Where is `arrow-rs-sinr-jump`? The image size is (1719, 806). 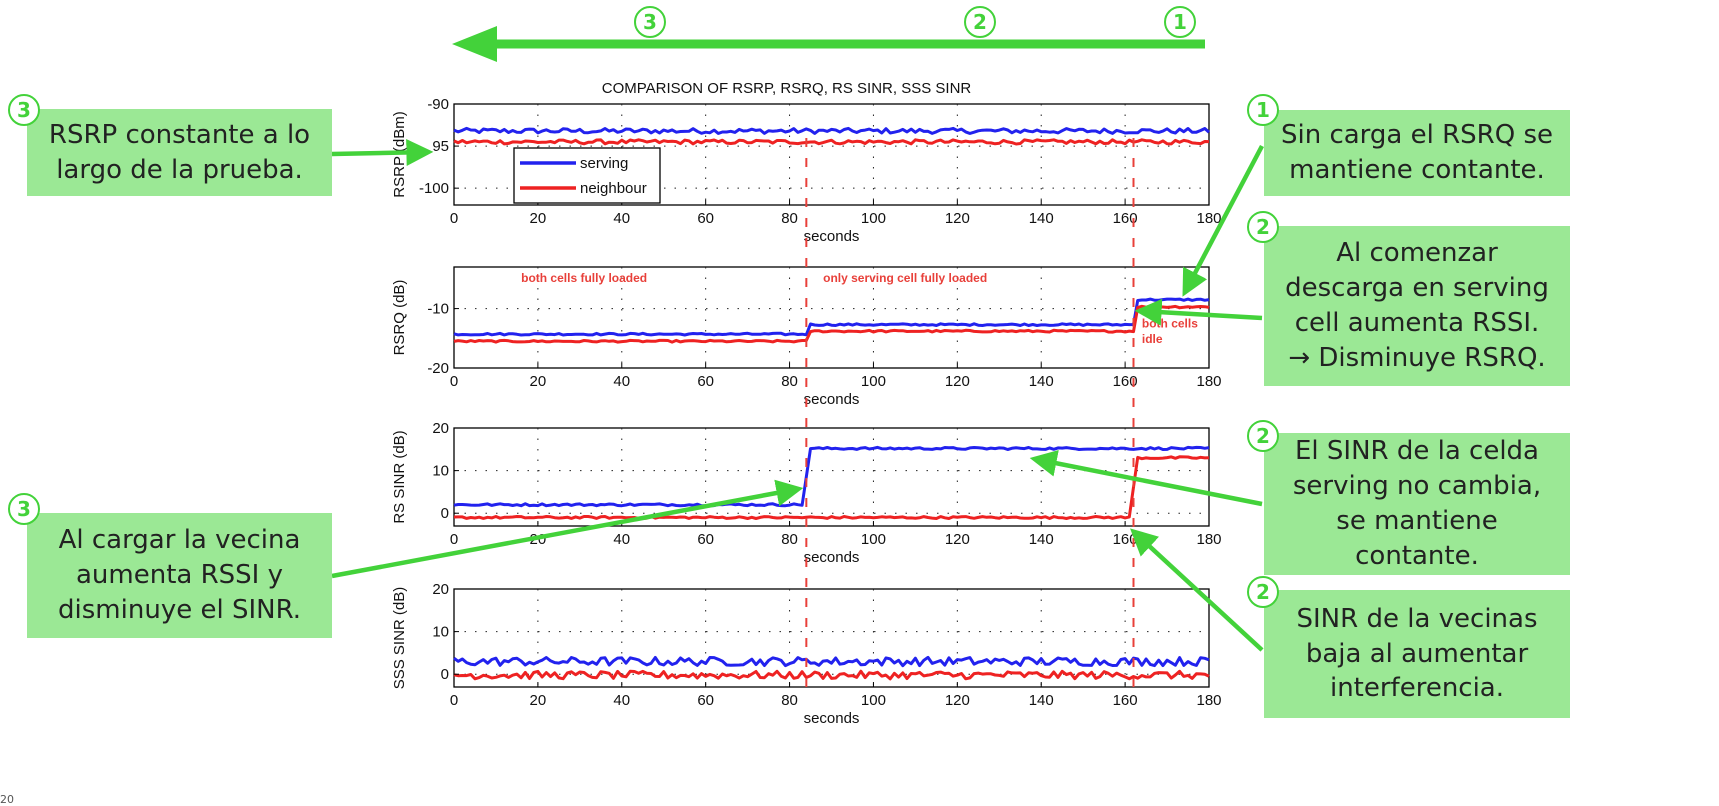 arrow-rs-sinr-jump is located at coordinates (567, 529).